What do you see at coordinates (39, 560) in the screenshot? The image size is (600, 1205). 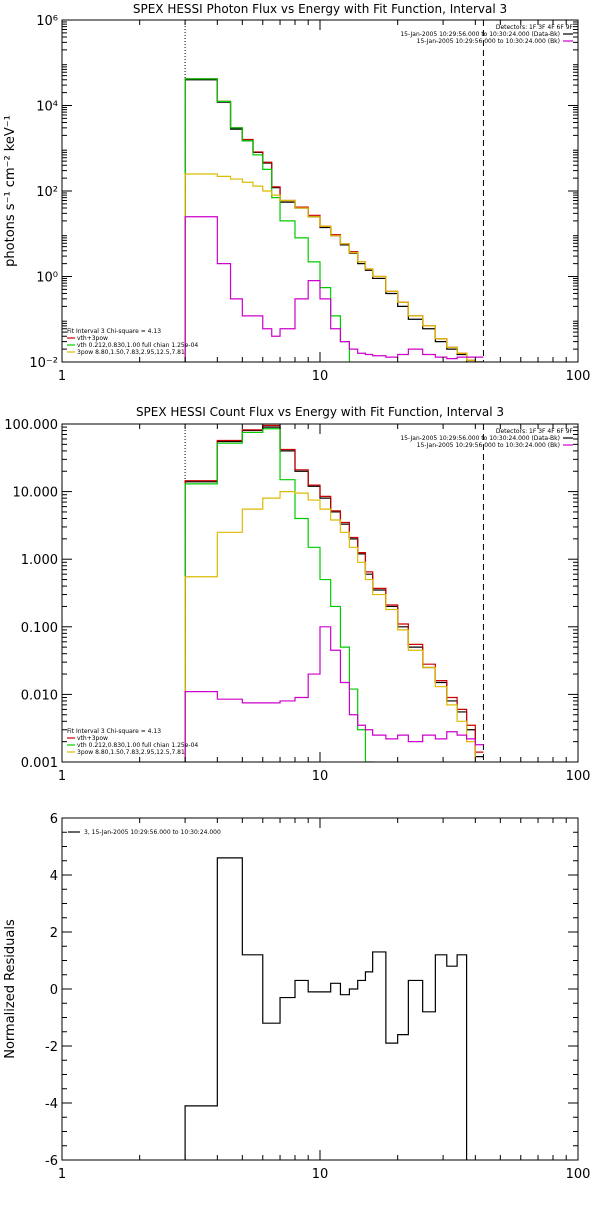 I see `y-tick-label: 1.000` at bounding box center [39, 560].